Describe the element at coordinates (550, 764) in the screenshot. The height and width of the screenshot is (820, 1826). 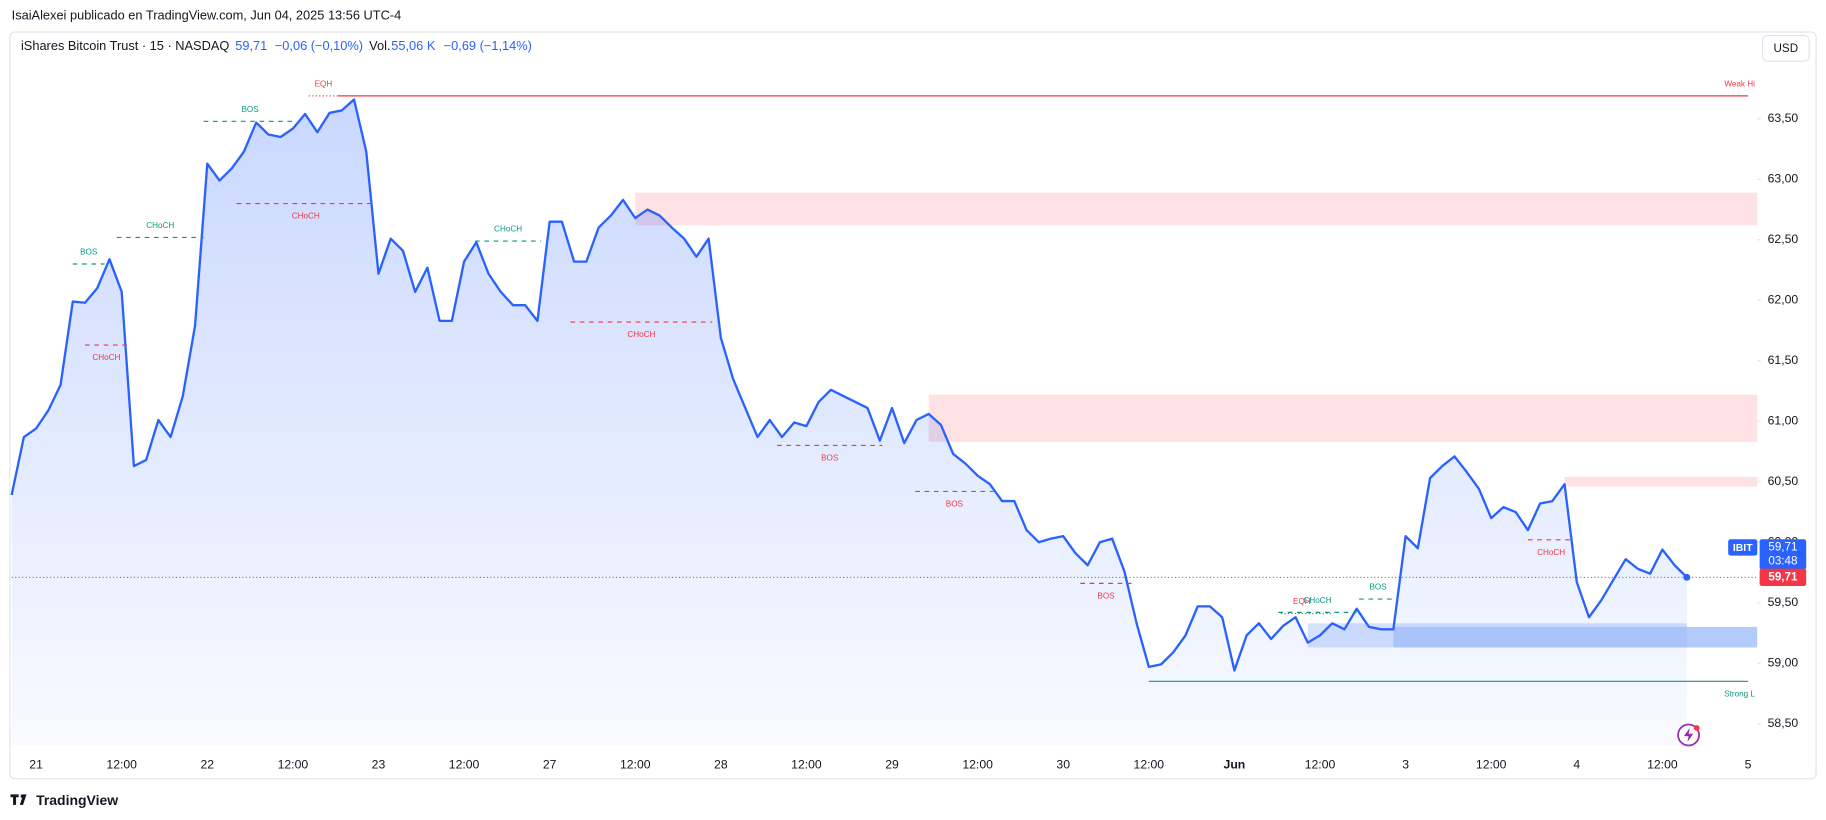
I see `x-tick-label: 27` at that location.